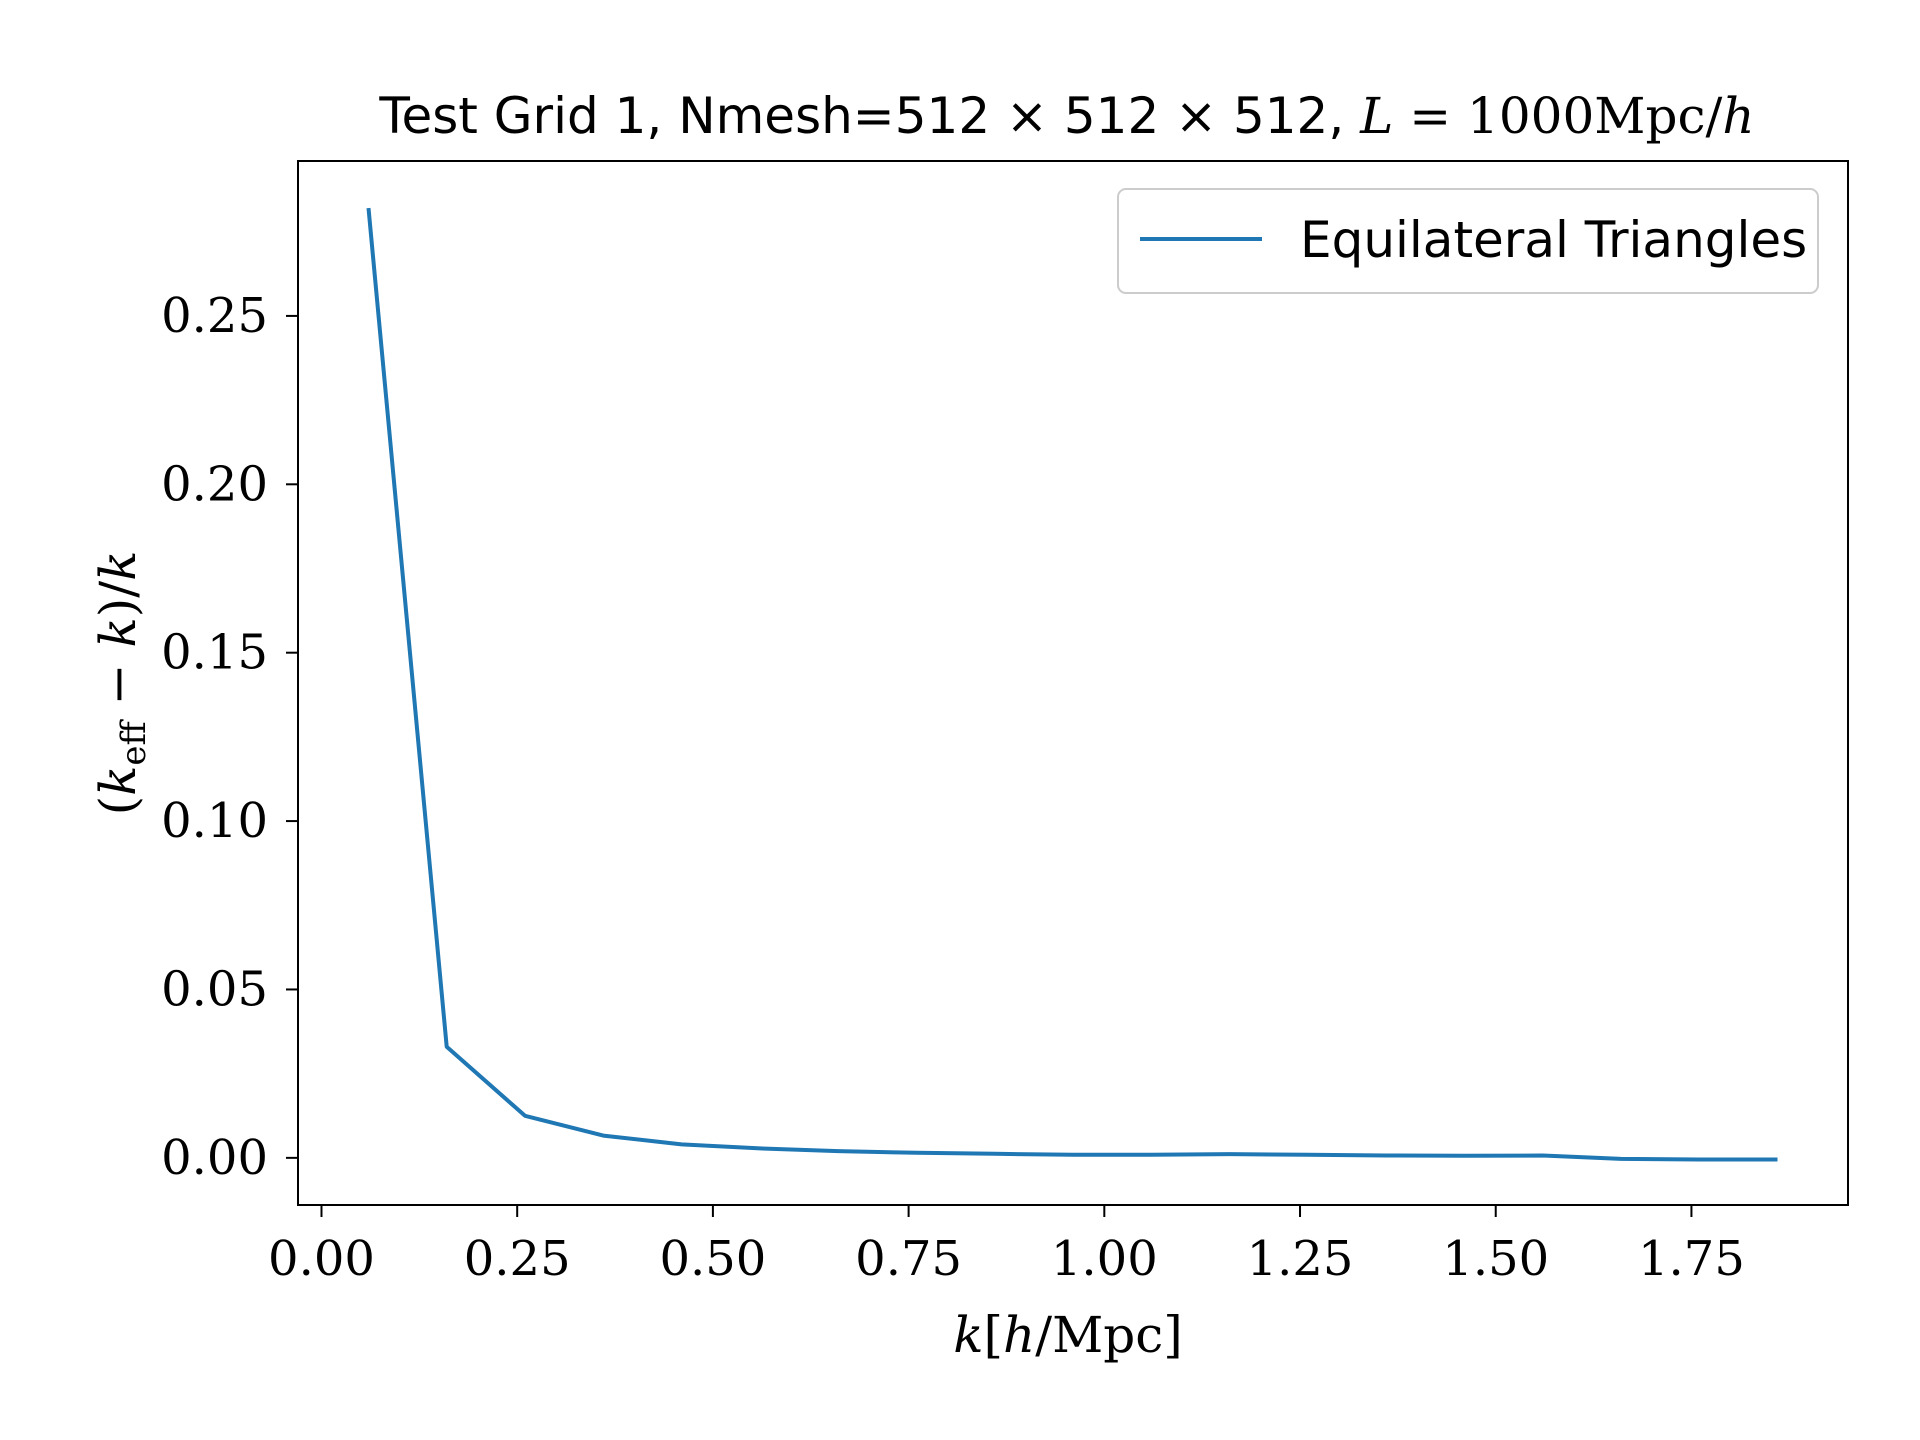  What do you see at coordinates (1553, 240) in the screenshot?
I see `legend-label: Equilateral Triangles` at bounding box center [1553, 240].